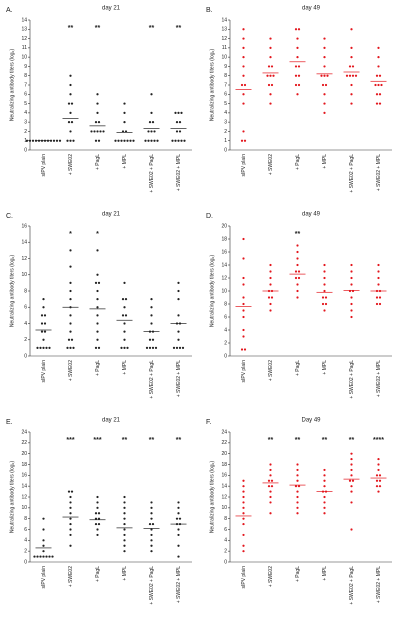  Describe the element at coordinates (125, 573) in the screenshot. I see `x-tick-label: + MPL` at that location.